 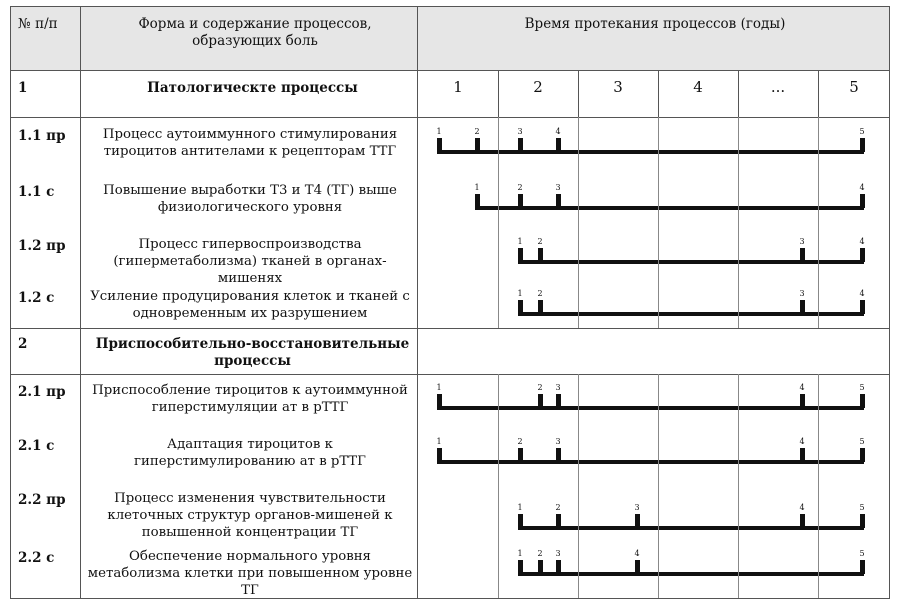 I want to click on section-num: 2, so click(x=23, y=344).